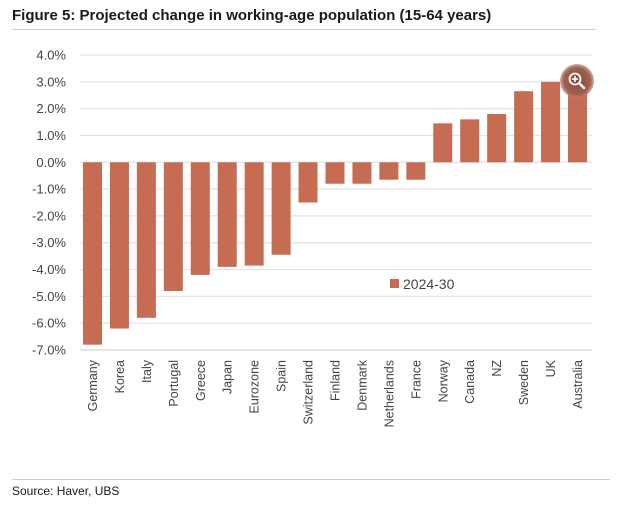  Describe the element at coordinates (147, 371) in the screenshot. I see `x-tick-label: Italy` at that location.